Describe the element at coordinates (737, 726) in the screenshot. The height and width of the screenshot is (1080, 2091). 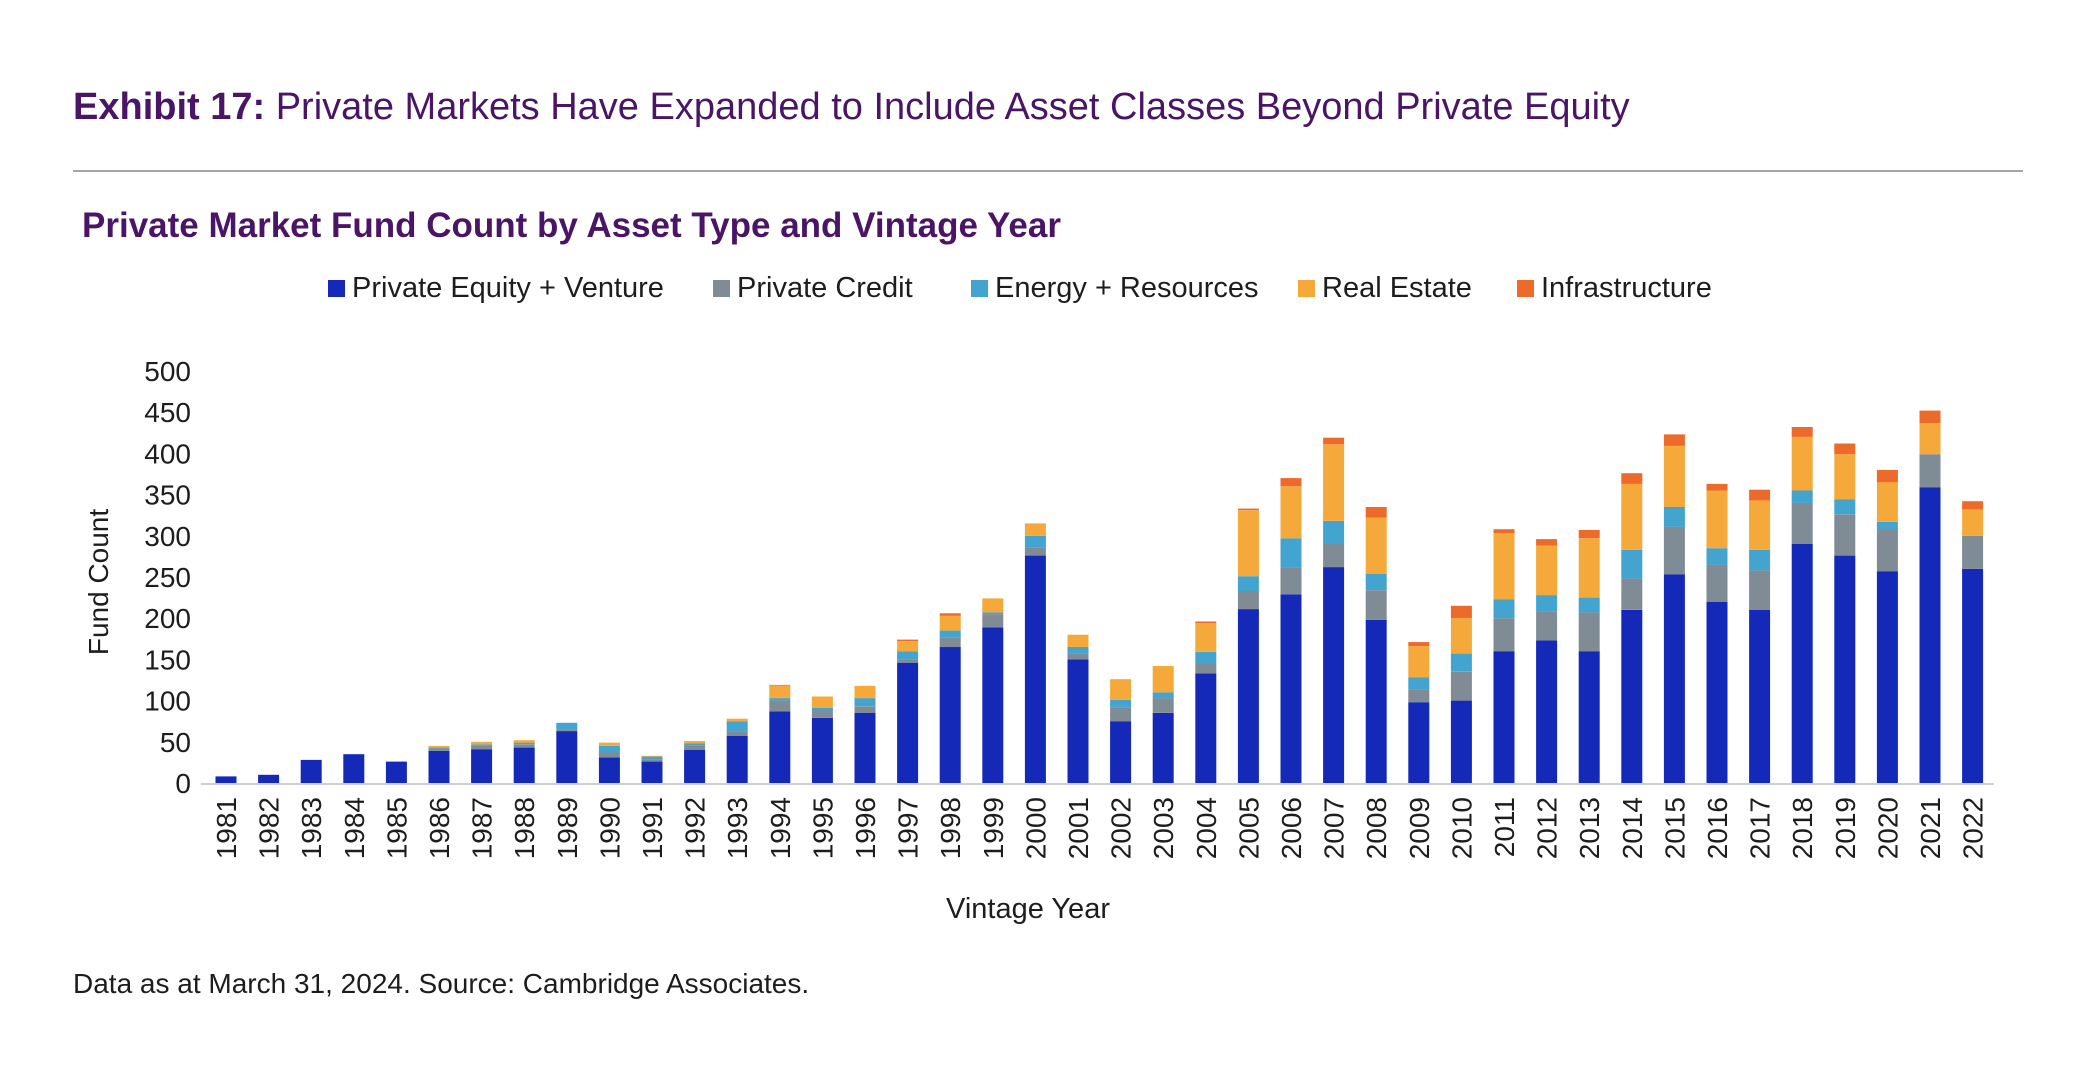
I see `bar-segment-energy-resources-1993` at that location.